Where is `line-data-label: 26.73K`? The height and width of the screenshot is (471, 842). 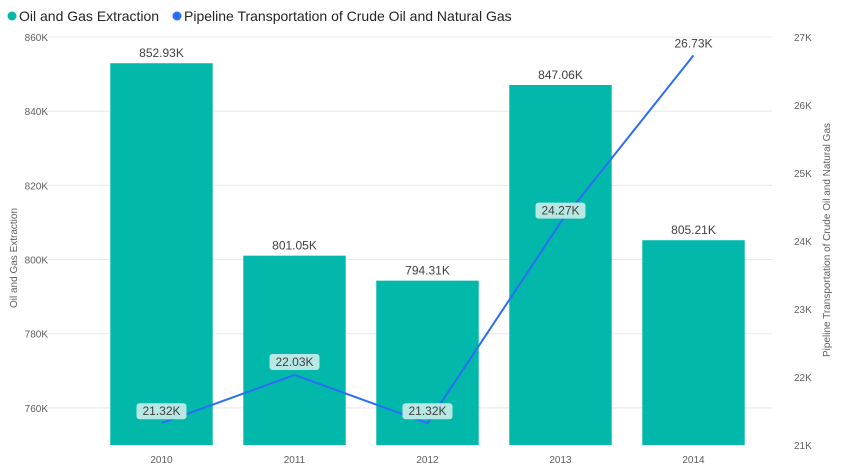
line-data-label: 26.73K is located at coordinates (693, 43).